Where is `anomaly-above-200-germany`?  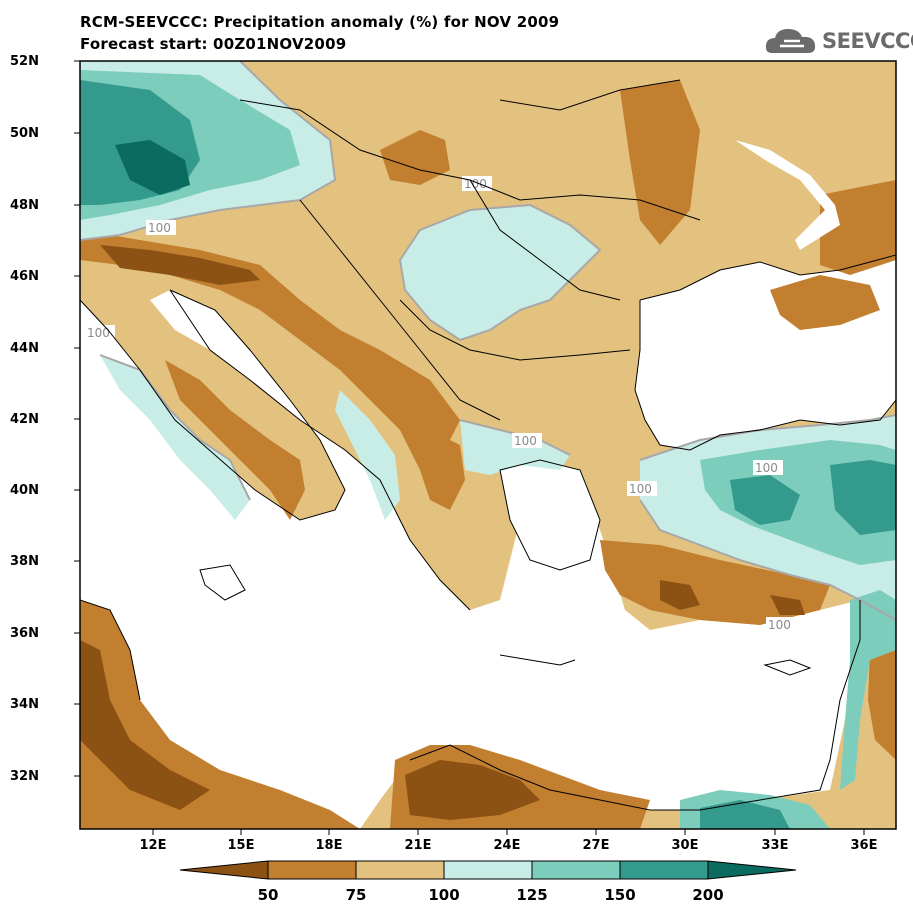 anomaly-above-200-germany is located at coordinates (152, 167).